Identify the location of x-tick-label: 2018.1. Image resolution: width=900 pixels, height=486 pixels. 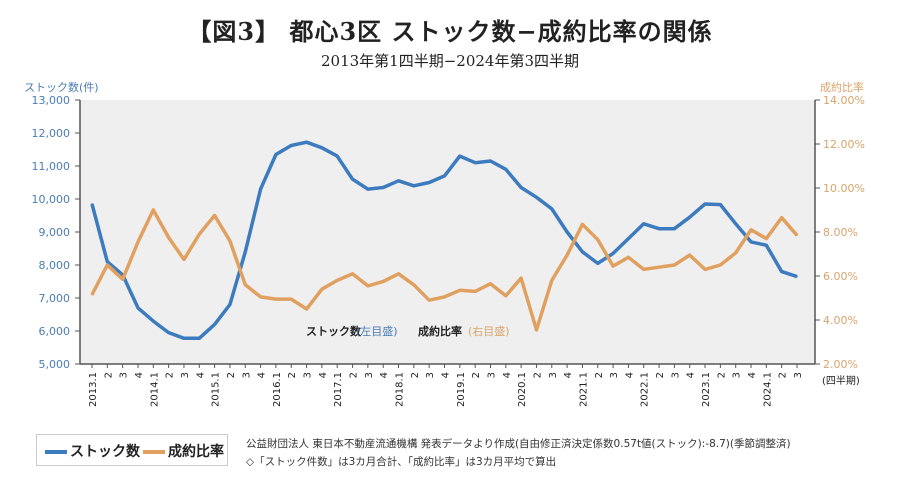
(400, 389).